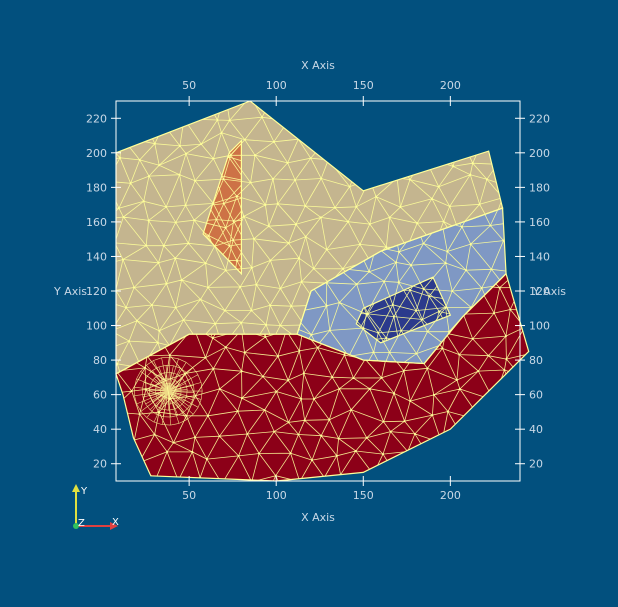 This screenshot has width=618, height=607. Describe the element at coordinates (450, 495) in the screenshot. I see `x-tick-label-bottom: 200` at that location.